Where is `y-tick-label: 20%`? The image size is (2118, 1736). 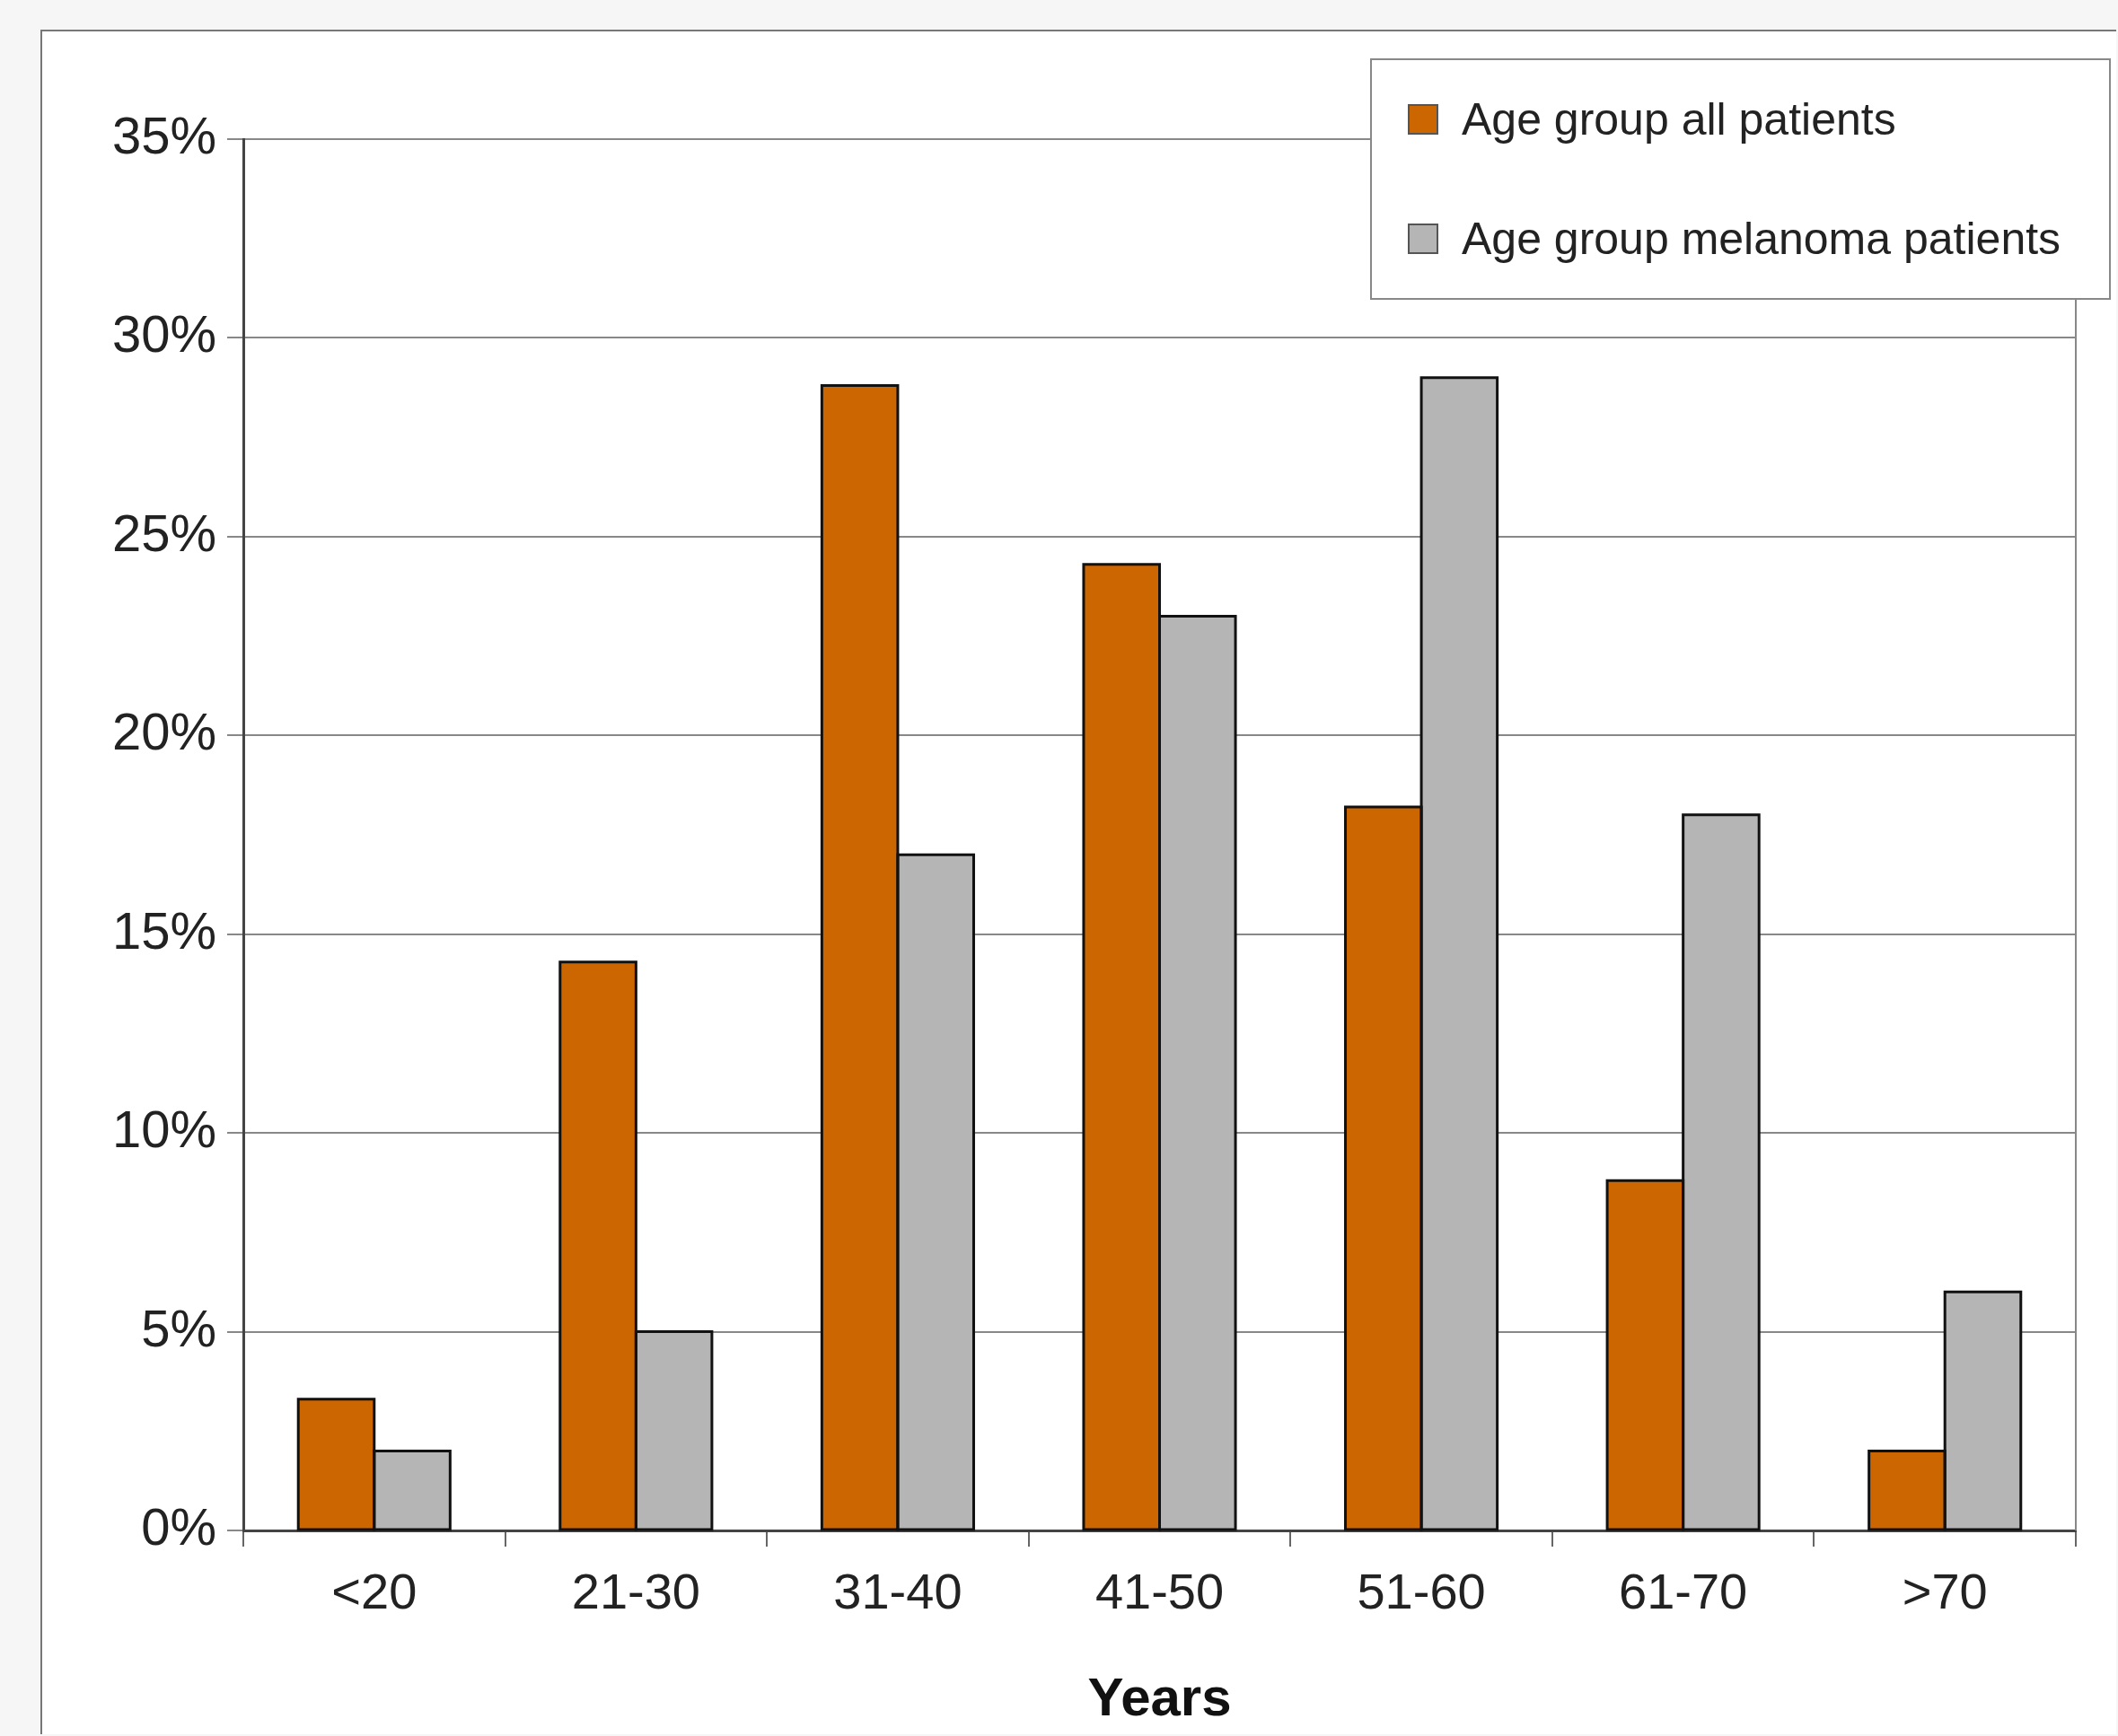
y-tick-label: 20% is located at coordinates (164, 731).